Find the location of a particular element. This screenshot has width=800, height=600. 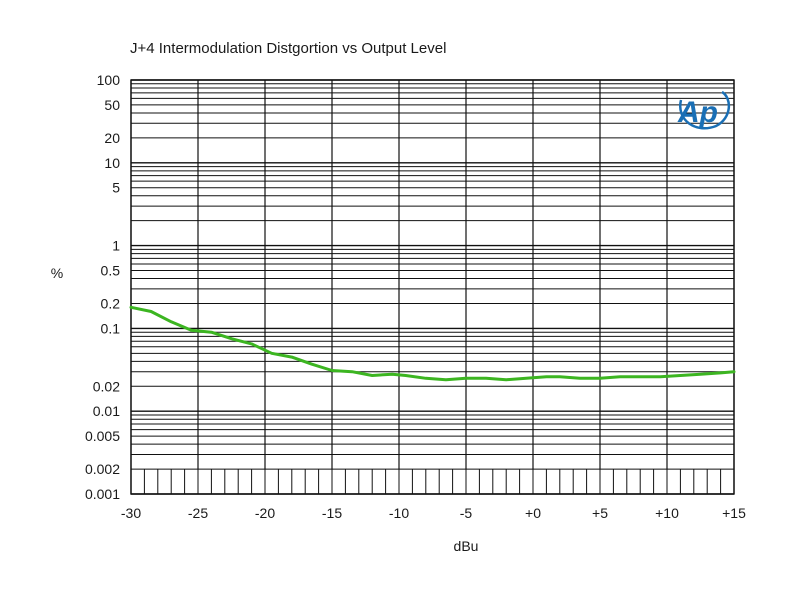

x-tick-label: +5 is located at coordinates (600, 513).